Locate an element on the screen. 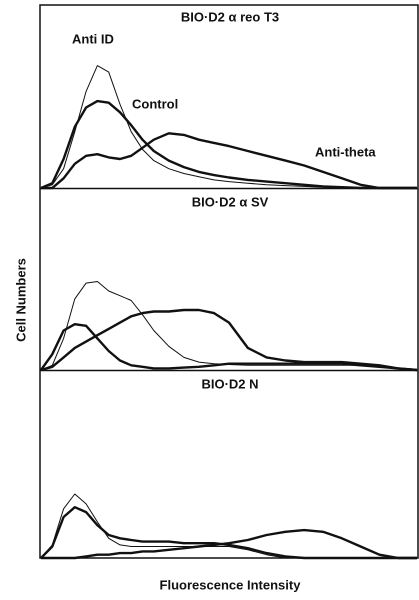 The image size is (419, 600). panel-title: BIO·D2 α reo T3 is located at coordinates (230, 16).